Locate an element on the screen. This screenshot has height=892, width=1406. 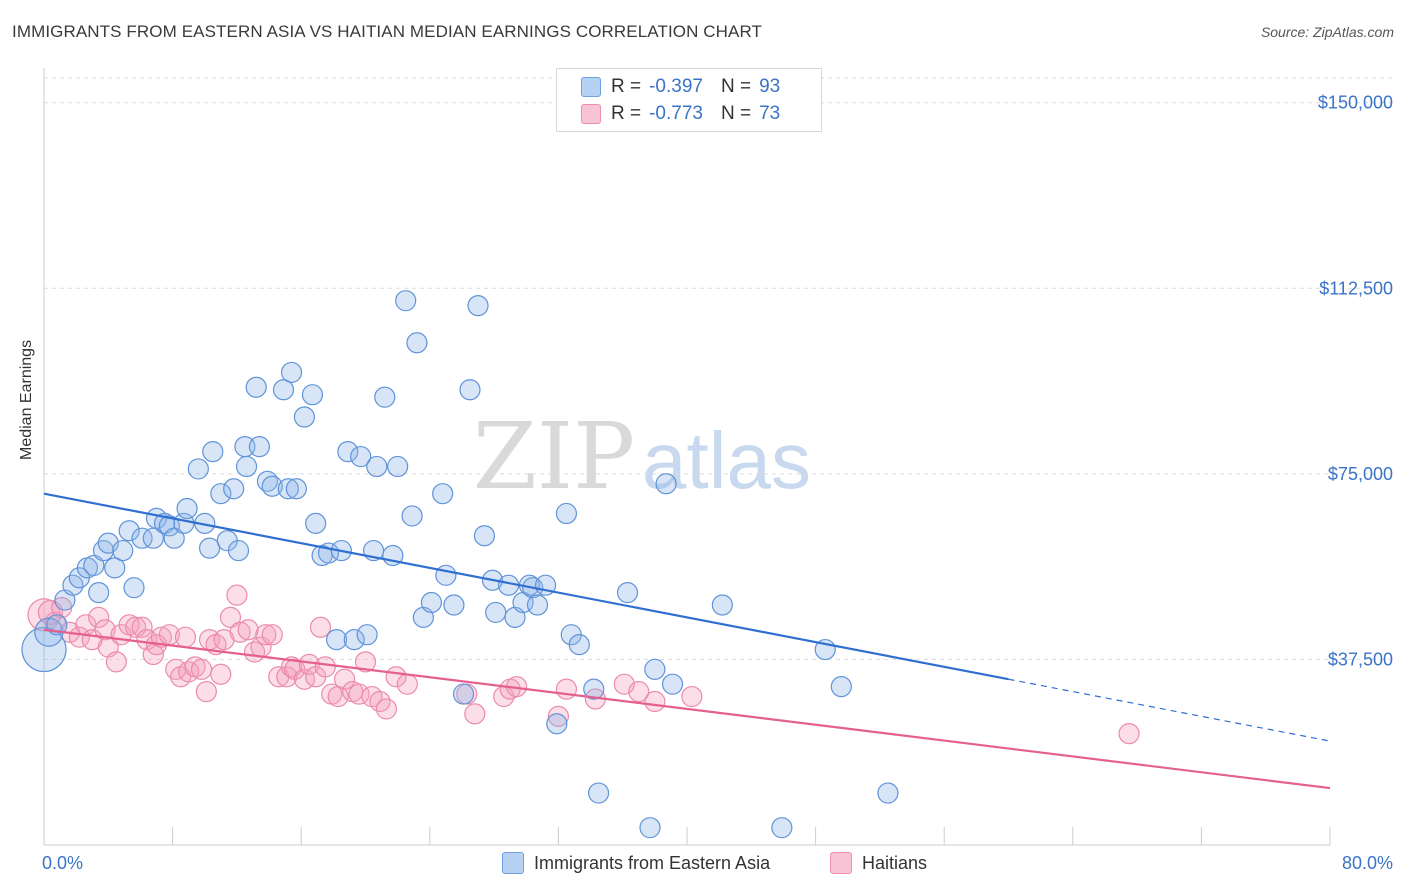
series-legend-eastern-asia: Immigrants from Eastern Asia is located at coordinates (636, 863).